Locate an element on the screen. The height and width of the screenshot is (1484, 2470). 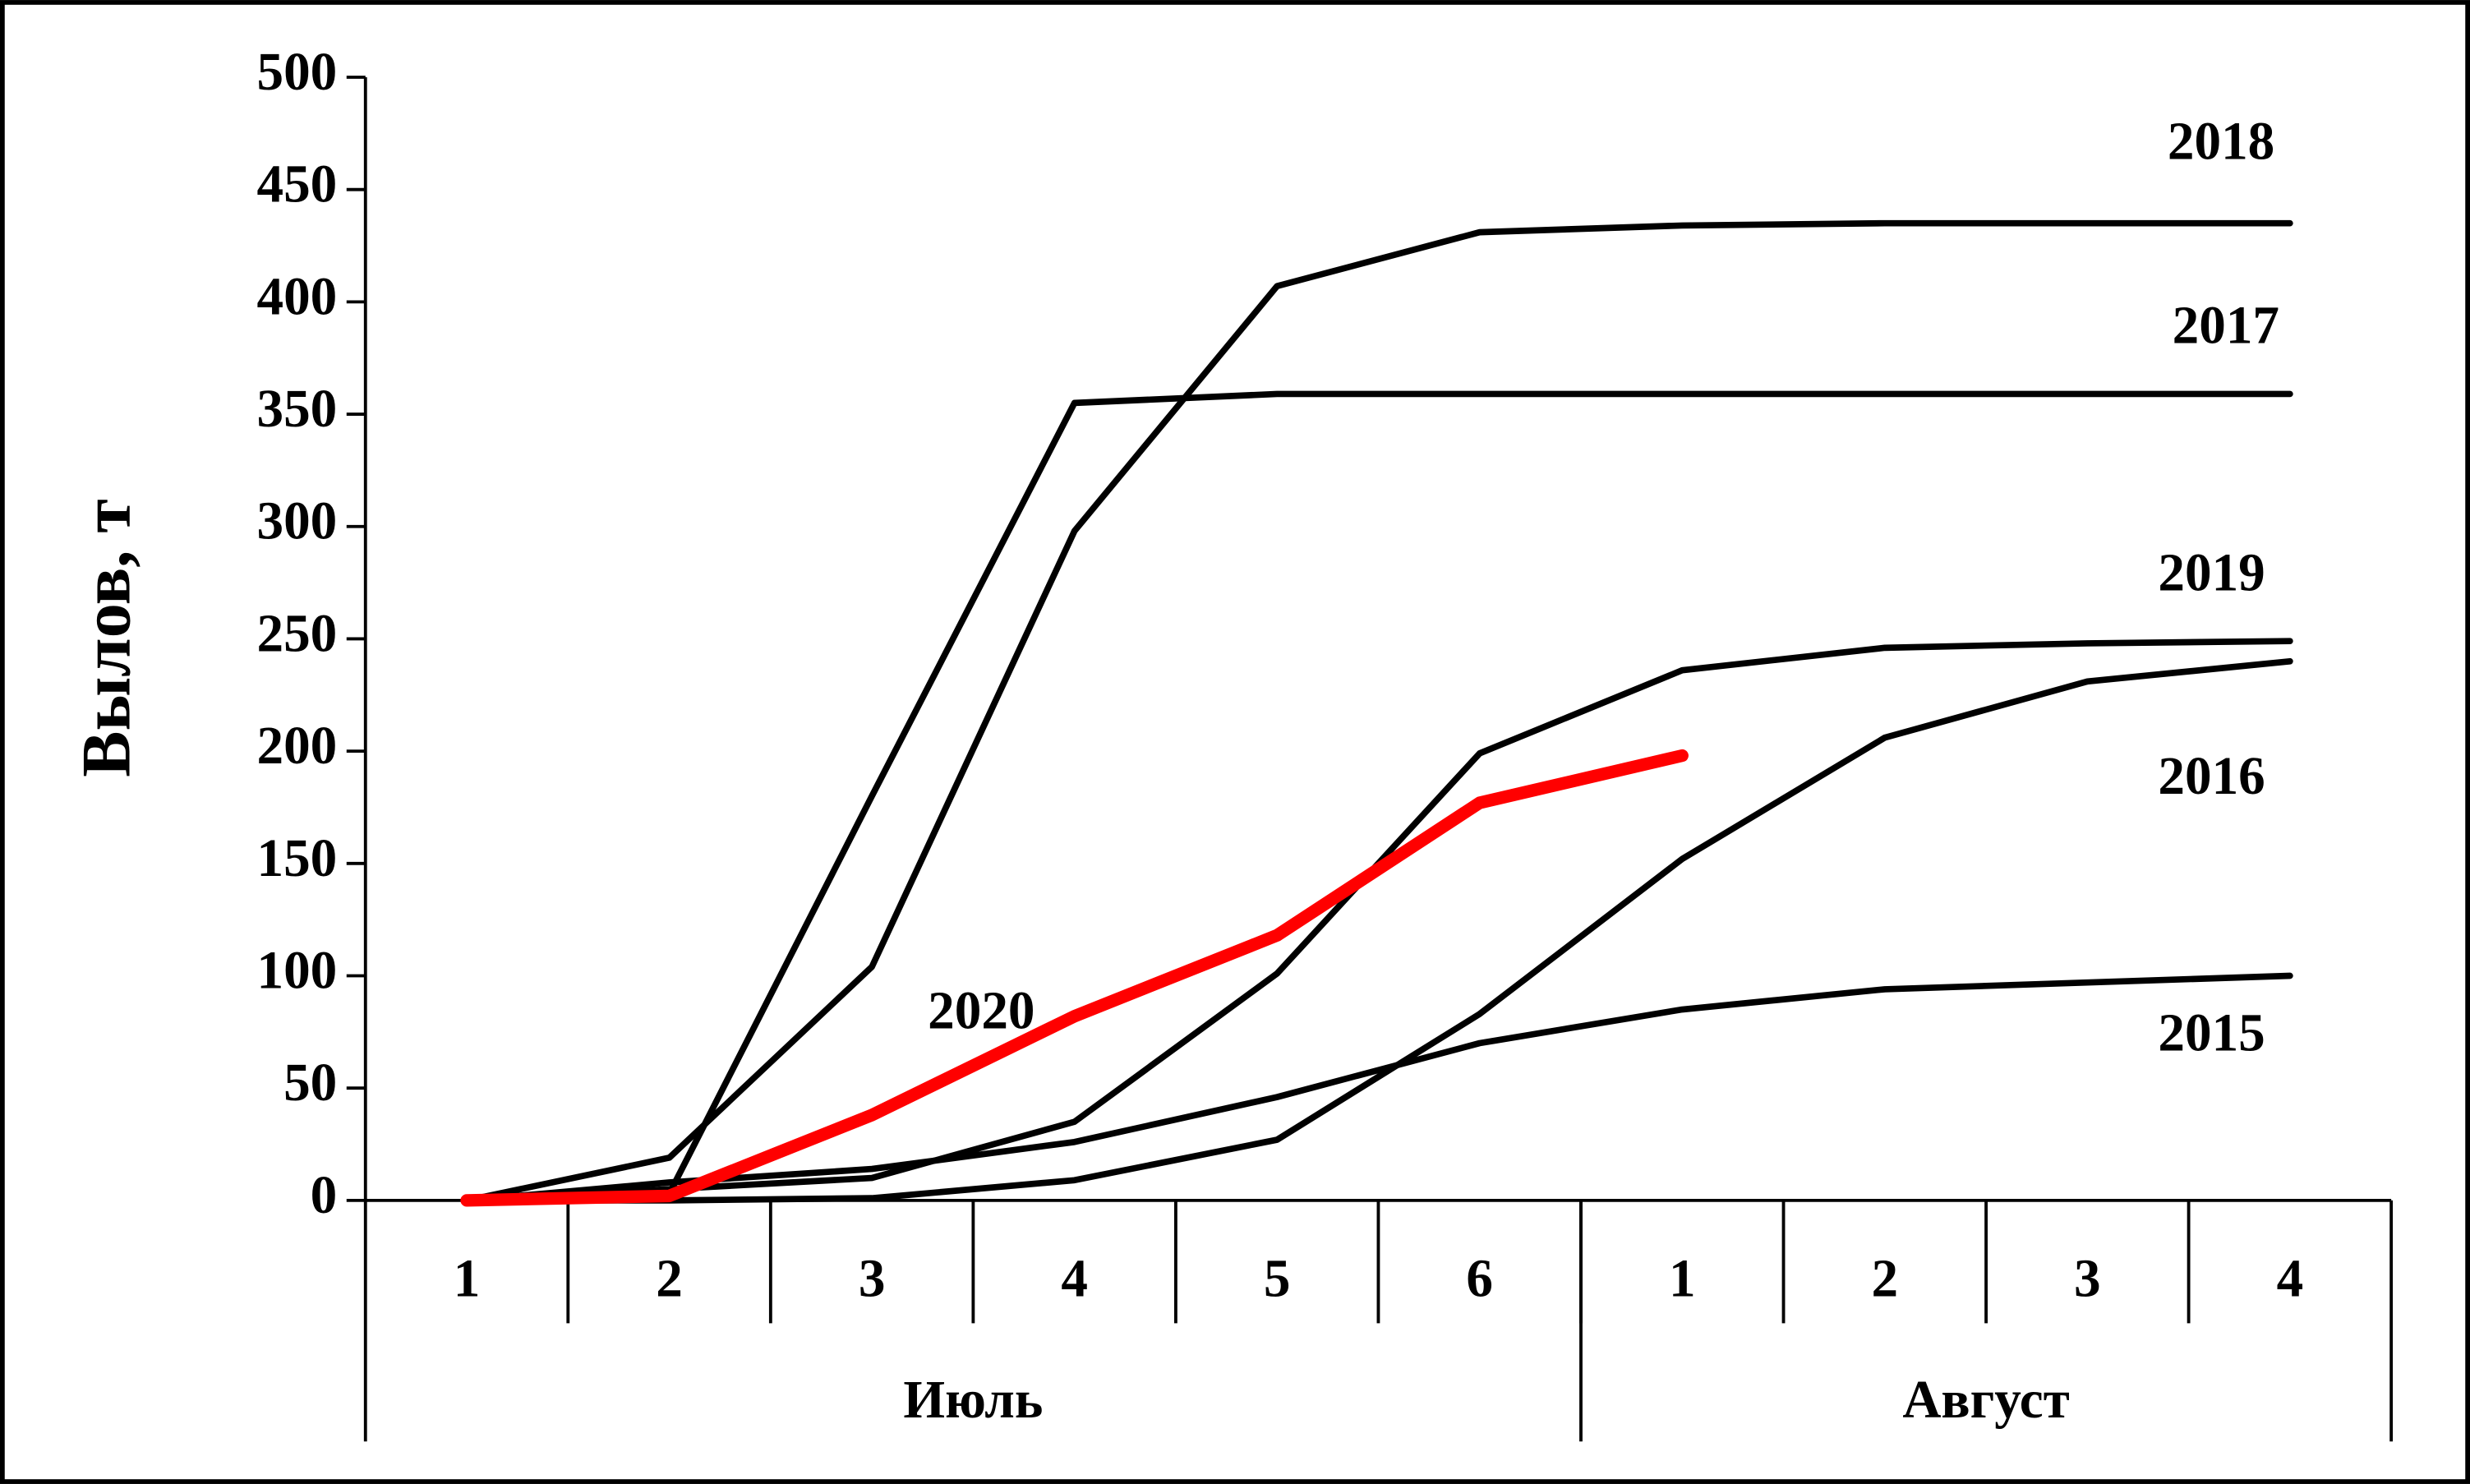
x-tick-label: 5 is located at coordinates (1277, 1279).